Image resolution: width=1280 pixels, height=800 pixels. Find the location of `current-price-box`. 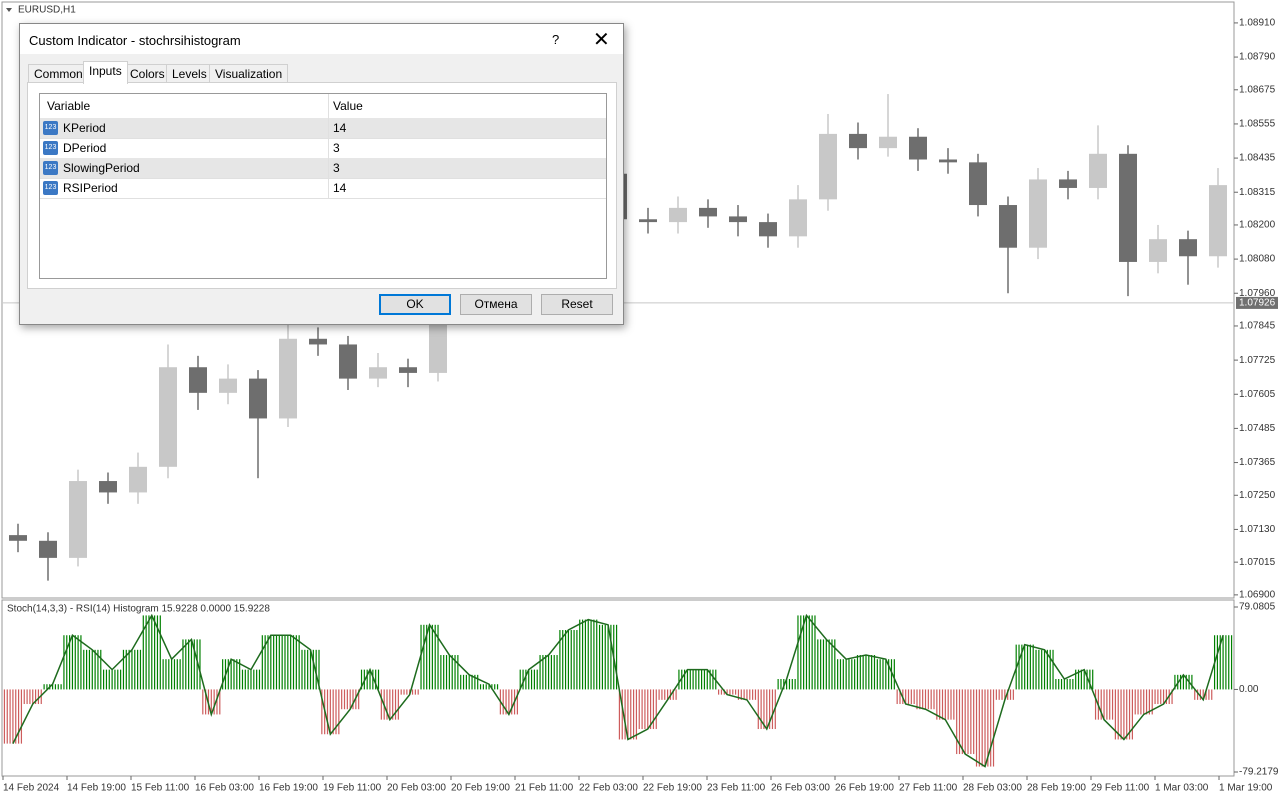

current-price-box is located at coordinates (1257, 302).